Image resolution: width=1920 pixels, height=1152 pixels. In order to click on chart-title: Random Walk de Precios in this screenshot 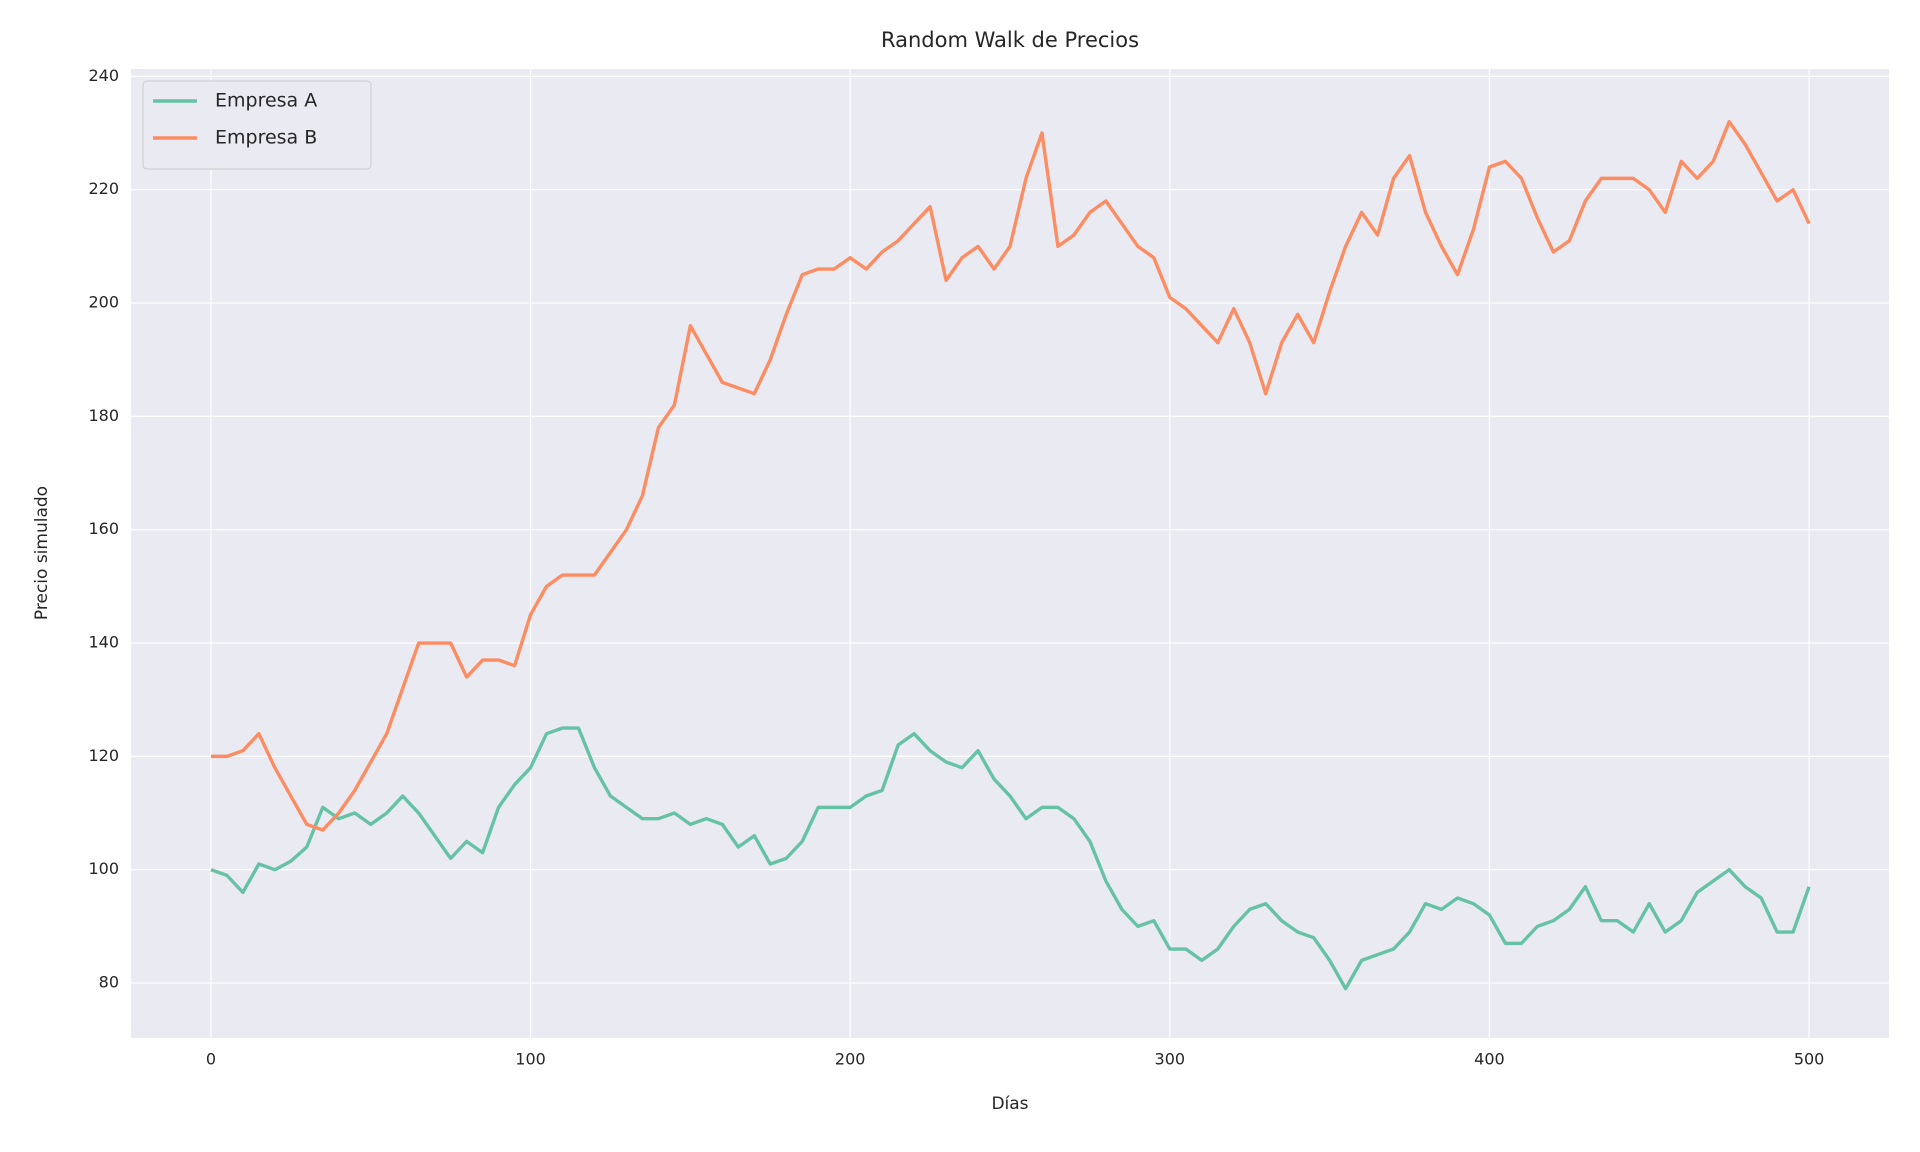, I will do `click(1010, 40)`.